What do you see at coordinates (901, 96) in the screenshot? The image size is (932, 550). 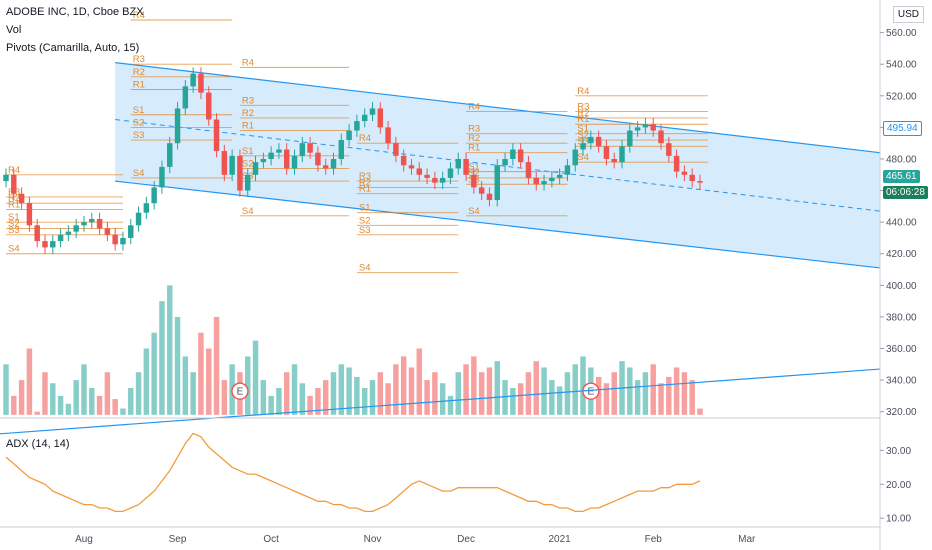 I see `price-tick-label: 520.00` at bounding box center [901, 96].